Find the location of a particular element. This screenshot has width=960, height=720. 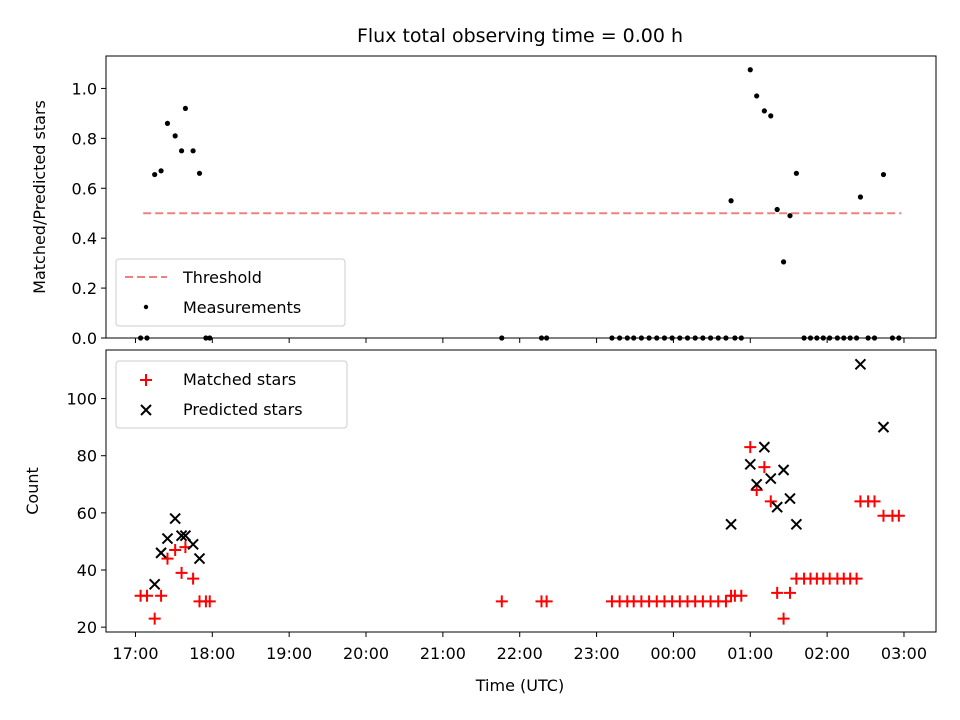

count-y-axis-label: Count is located at coordinates (32, 491).